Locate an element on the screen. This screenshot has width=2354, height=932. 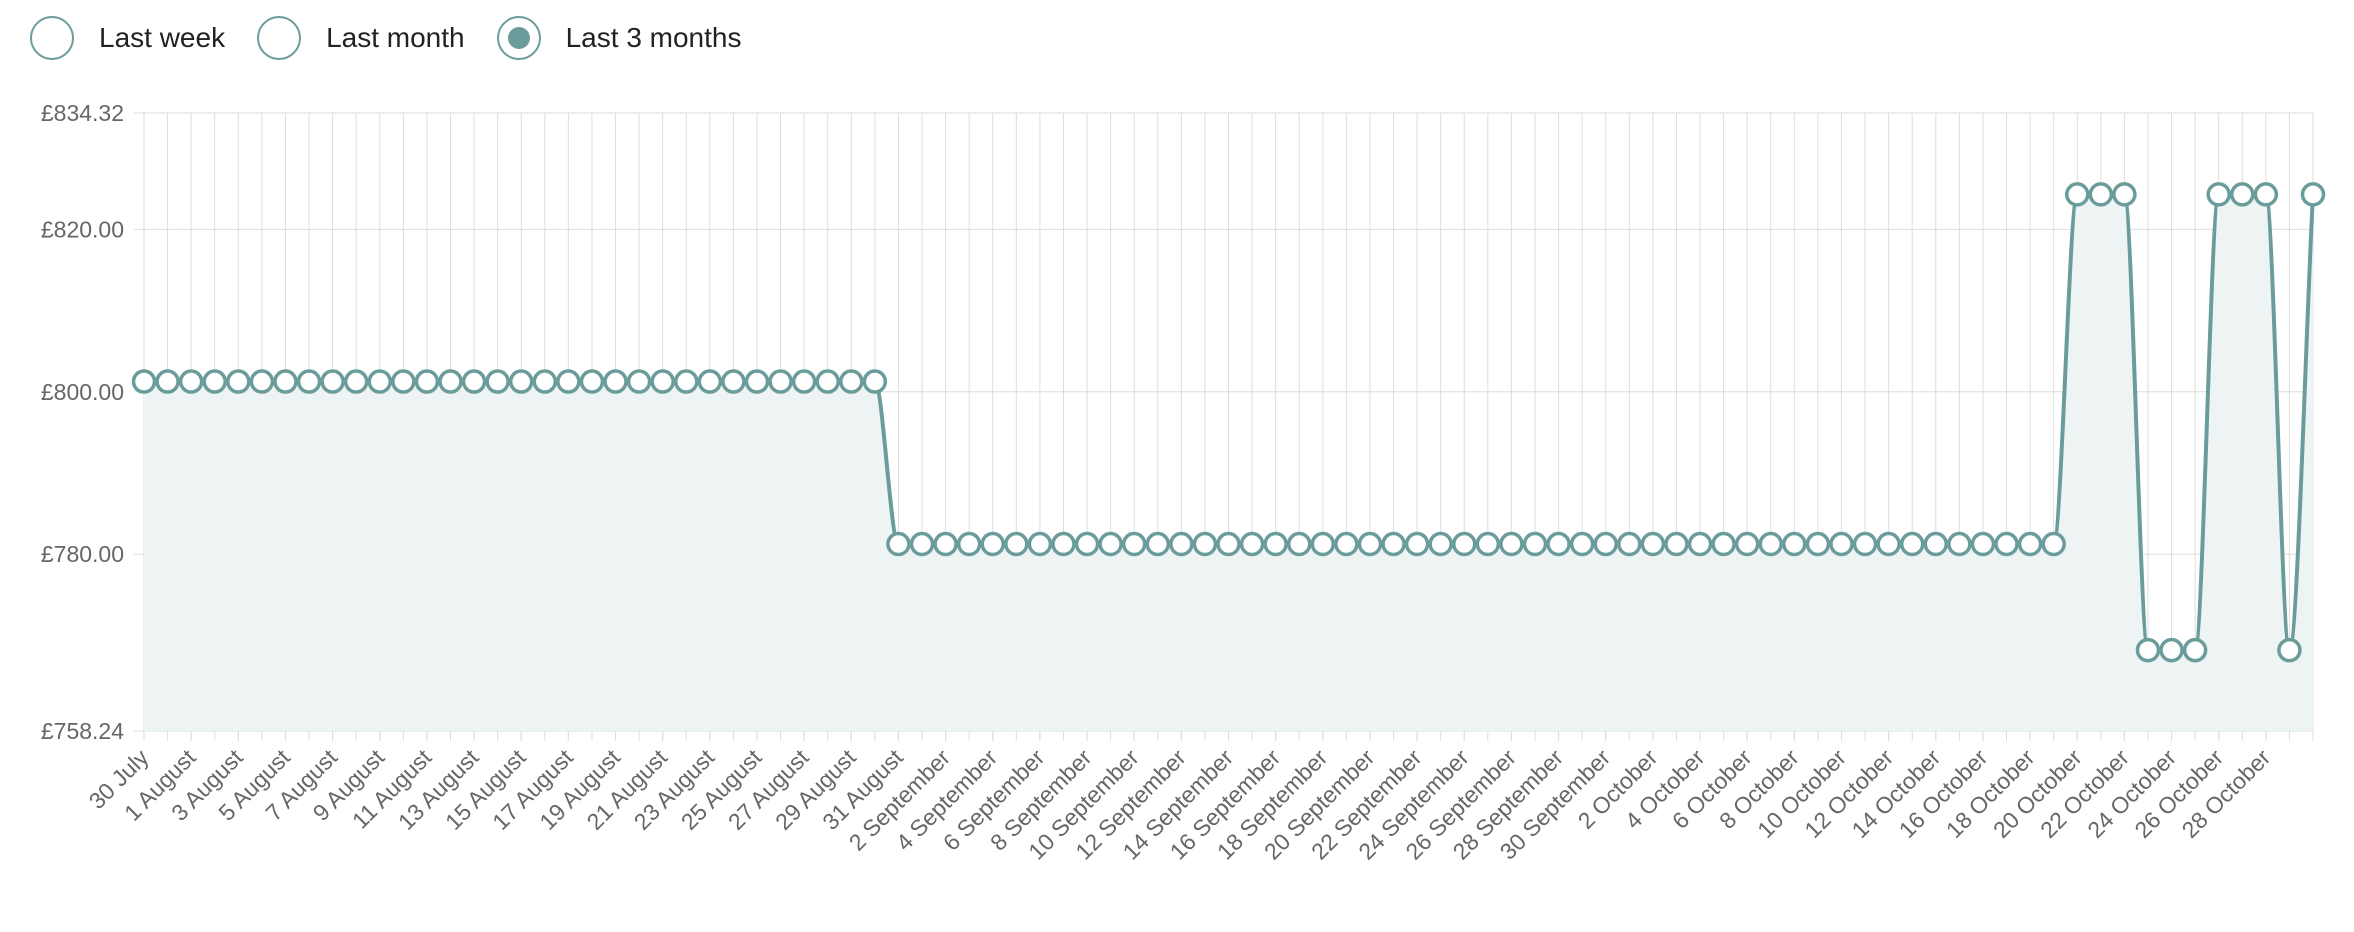
y-tick-label: £758.24 is located at coordinates (82, 731).